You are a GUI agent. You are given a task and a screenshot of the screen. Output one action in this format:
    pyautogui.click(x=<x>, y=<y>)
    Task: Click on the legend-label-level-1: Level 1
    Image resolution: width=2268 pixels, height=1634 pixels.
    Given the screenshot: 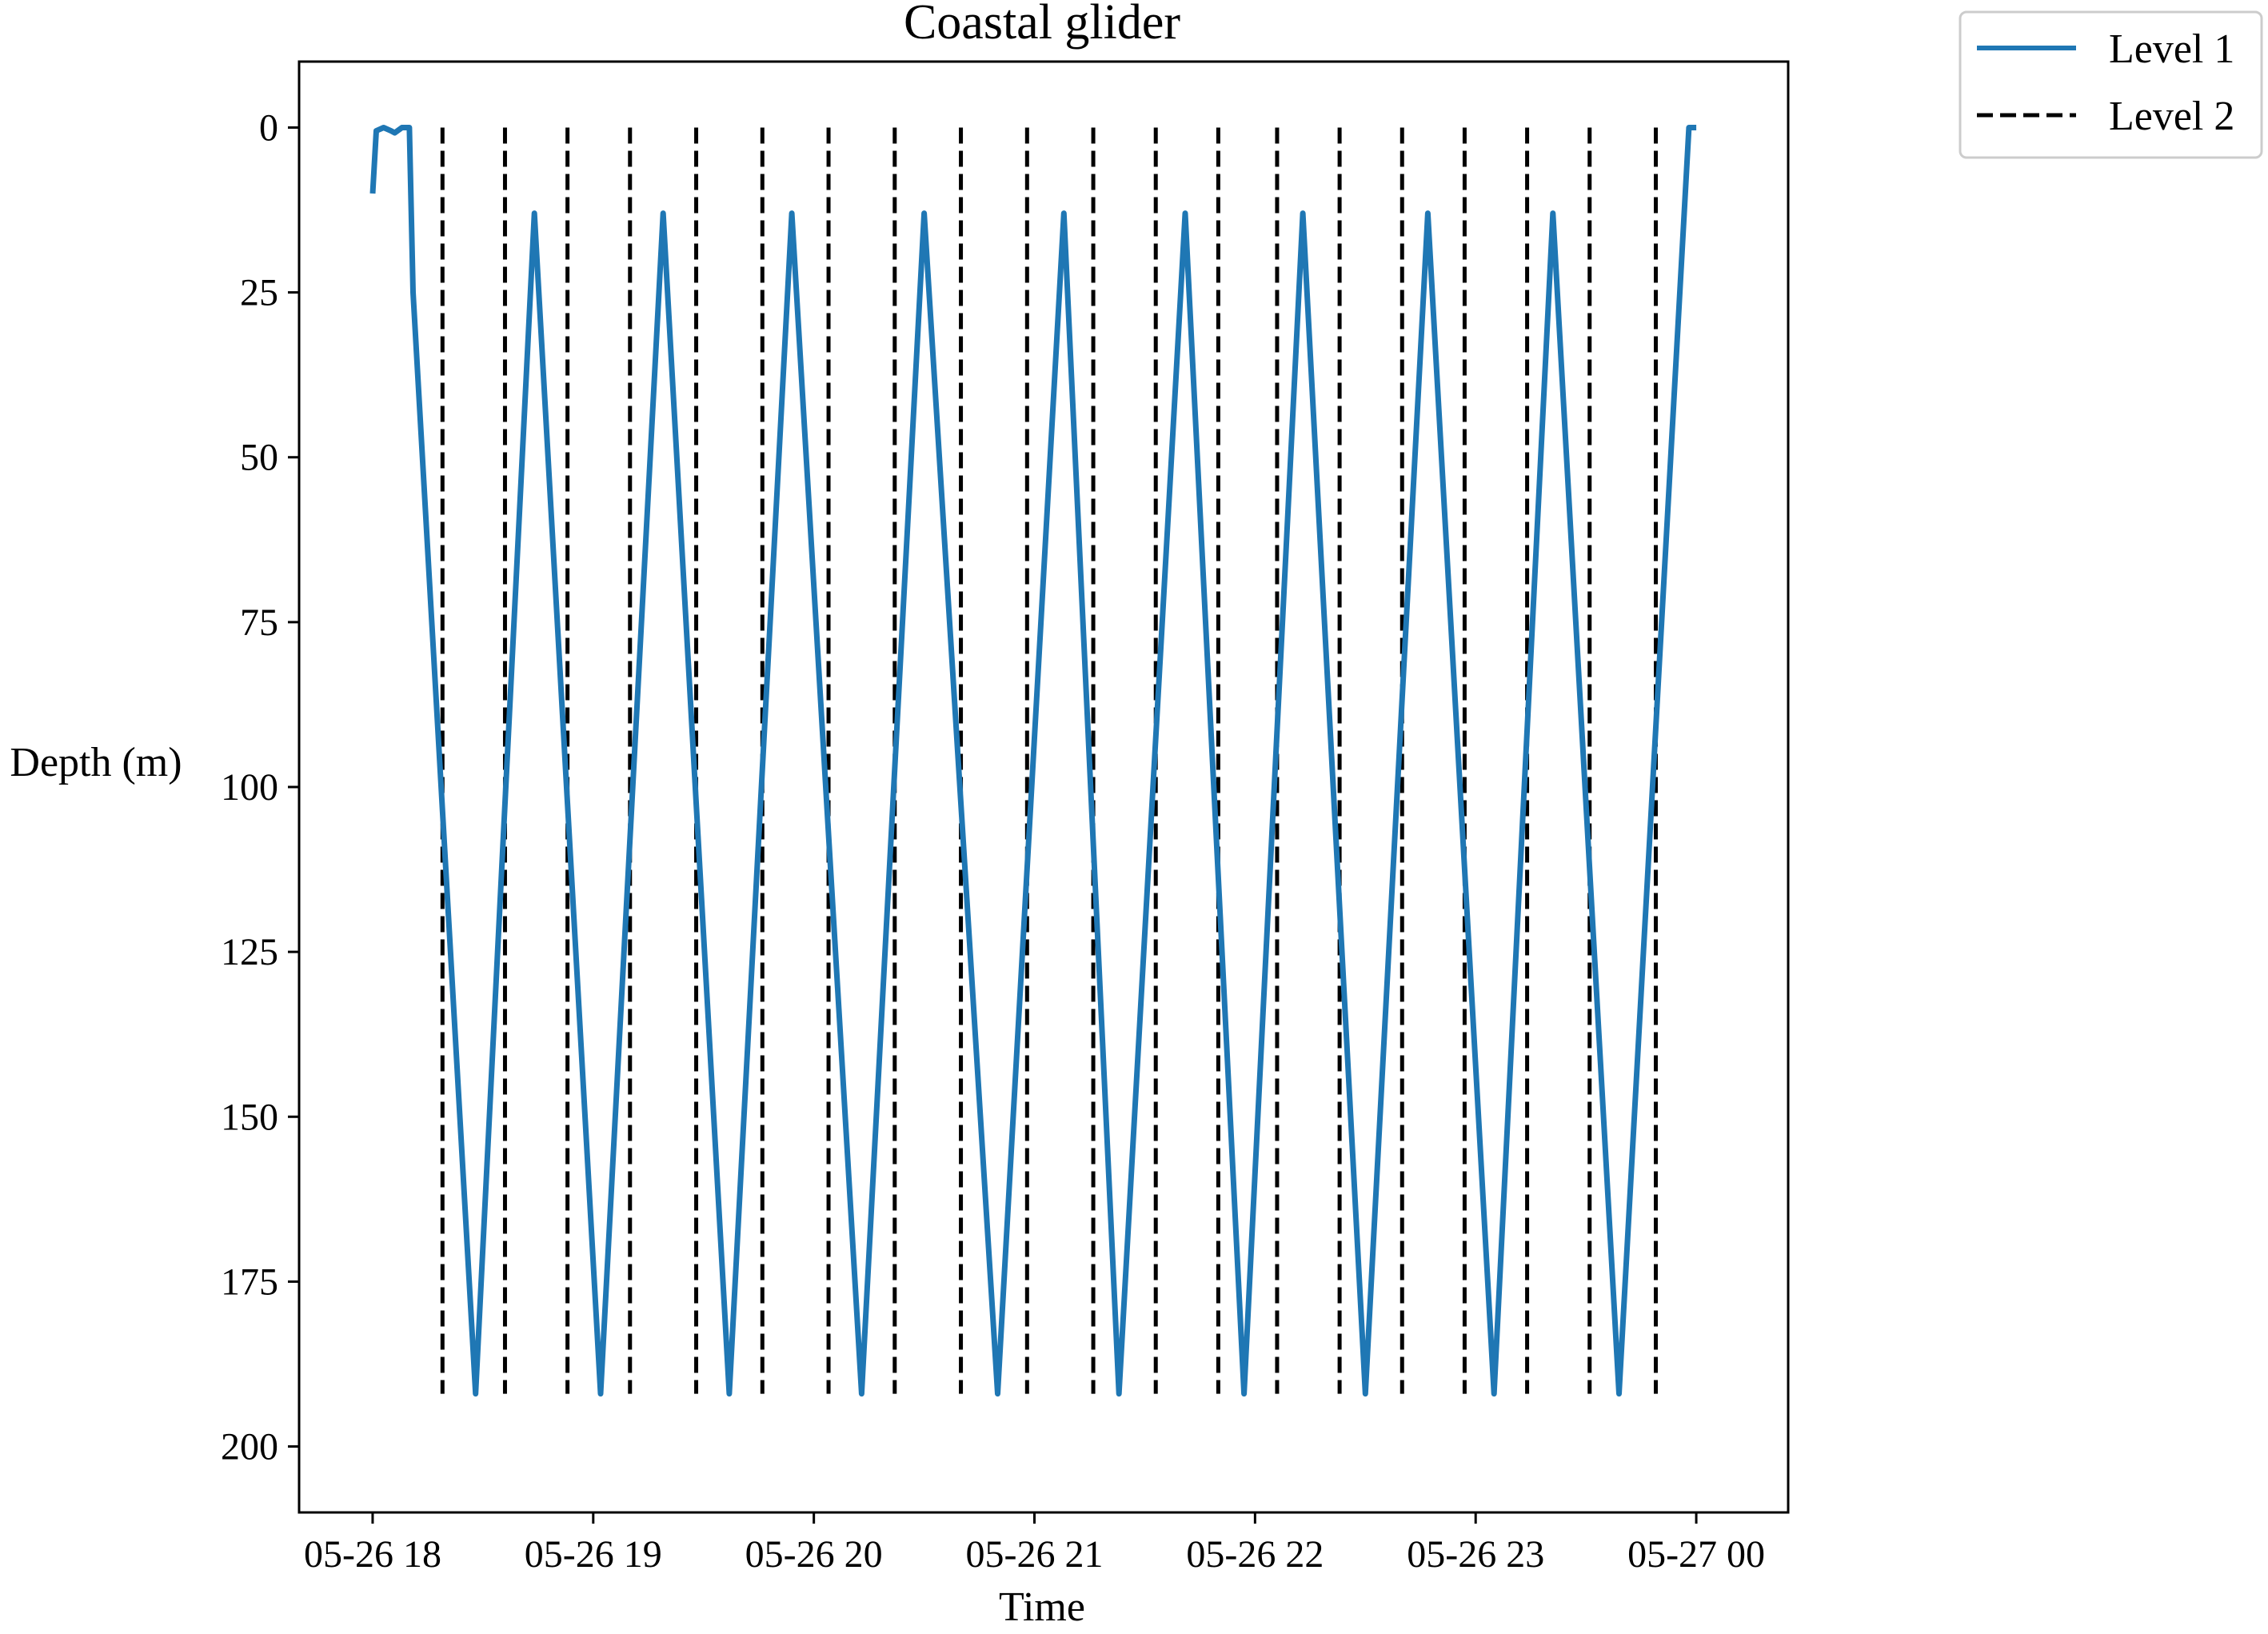 What is the action you would take?
    pyautogui.click(x=2171, y=49)
    